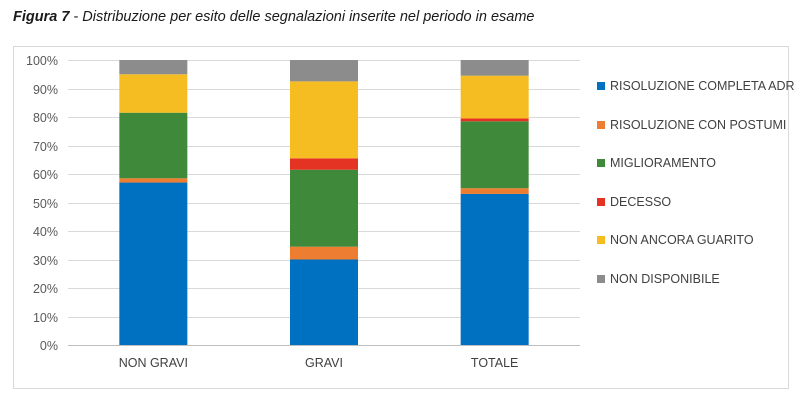 Image resolution: width=800 pixels, height=401 pixels. What do you see at coordinates (45, 232) in the screenshot?
I see `y-tick-label: 40%` at bounding box center [45, 232].